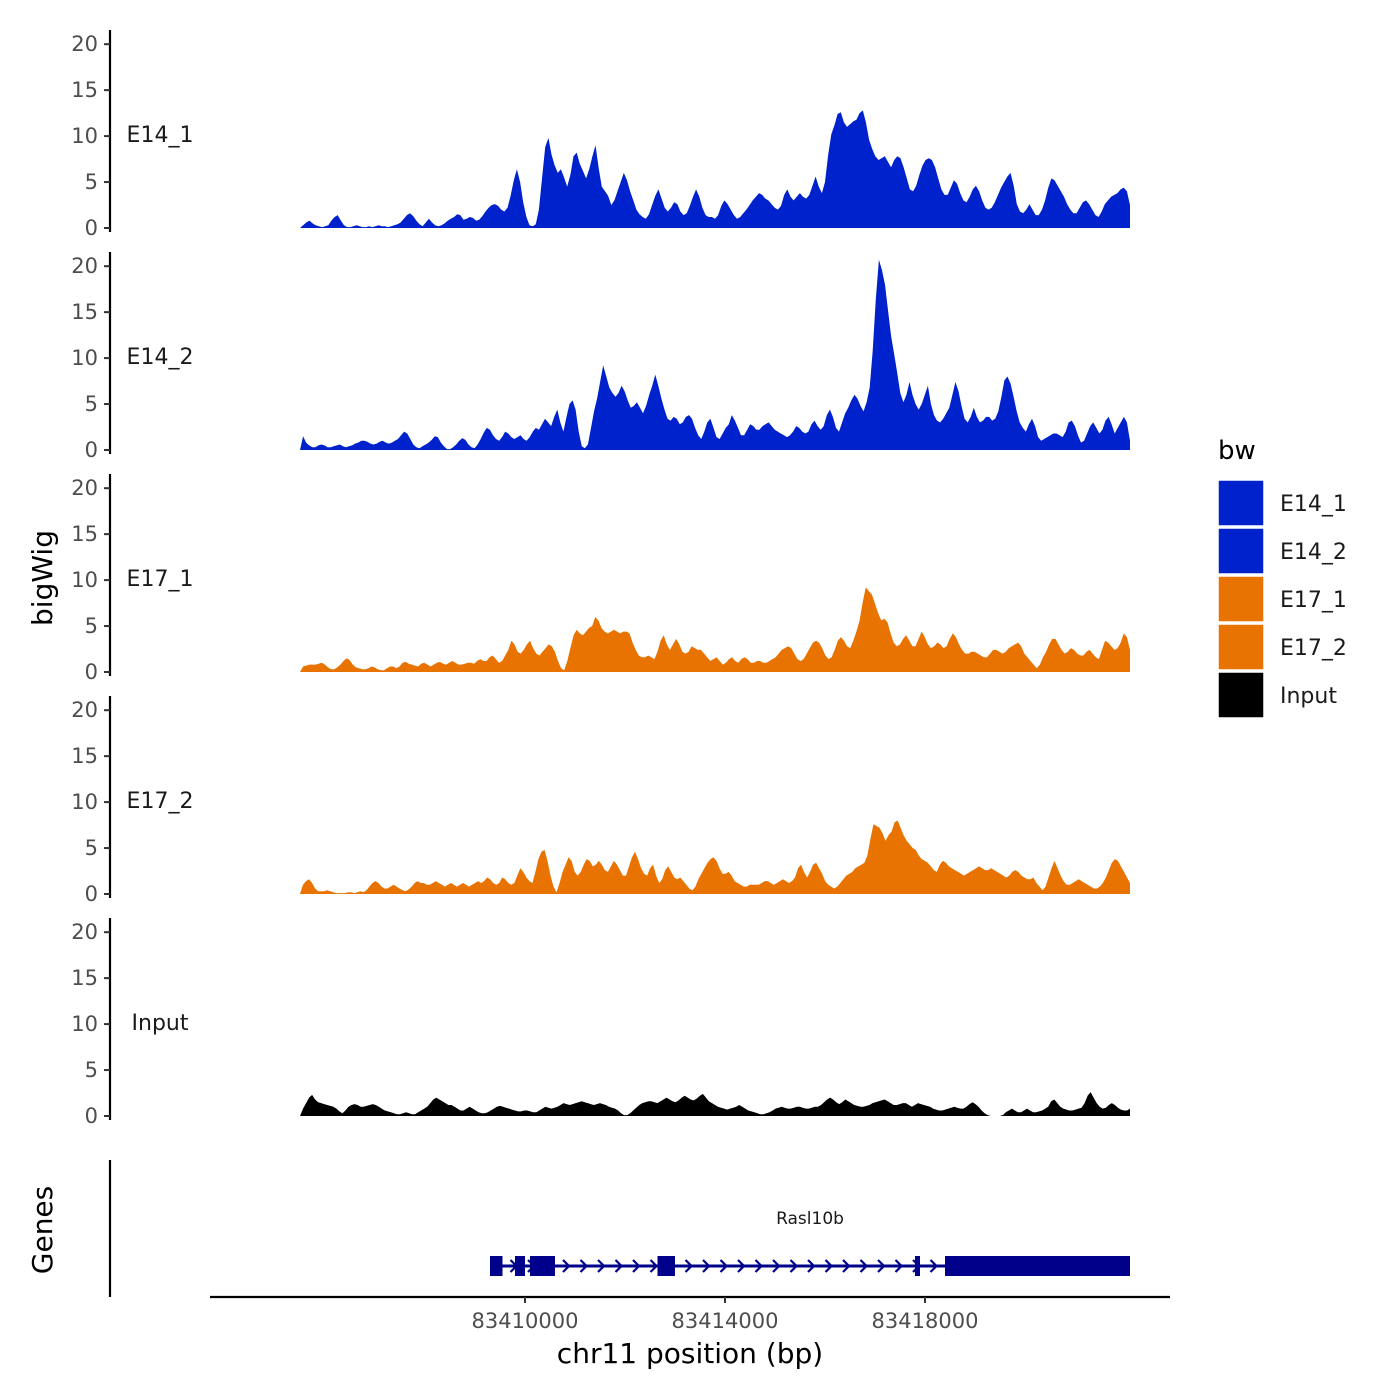 This screenshot has width=1400, height=1400. What do you see at coordinates (160, 579) in the screenshot?
I see `track-label-E17_1: E17_1` at bounding box center [160, 579].